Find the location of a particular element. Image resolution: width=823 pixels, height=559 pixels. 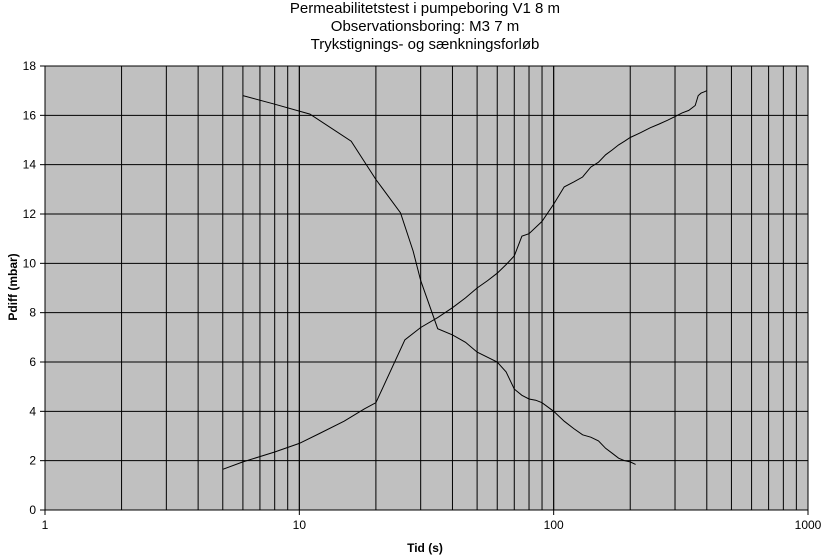

y-tick-label: 18 is located at coordinates (30, 66).